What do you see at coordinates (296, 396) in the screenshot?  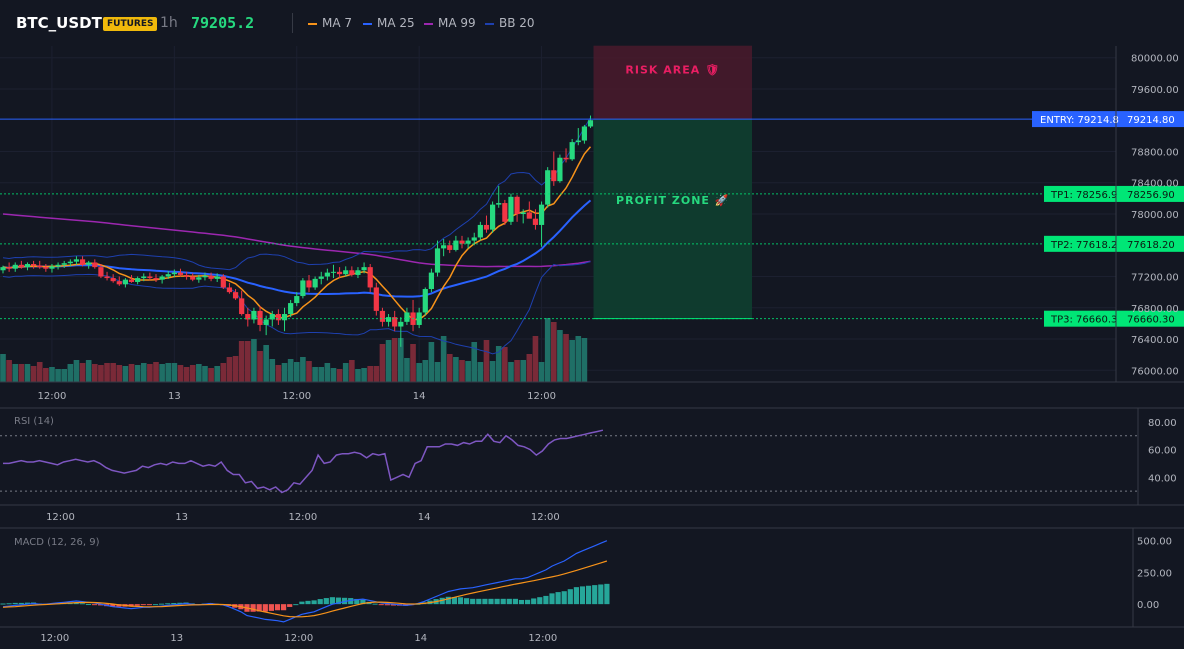 I see `time-tick-label: 12:00` at bounding box center [296, 396].